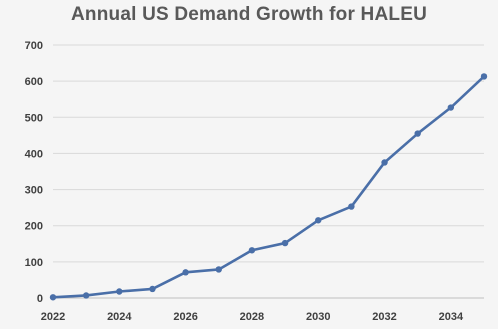 This screenshot has height=329, width=498. What do you see at coordinates (34, 263) in the screenshot?
I see `y-tick-label: 100` at bounding box center [34, 263].